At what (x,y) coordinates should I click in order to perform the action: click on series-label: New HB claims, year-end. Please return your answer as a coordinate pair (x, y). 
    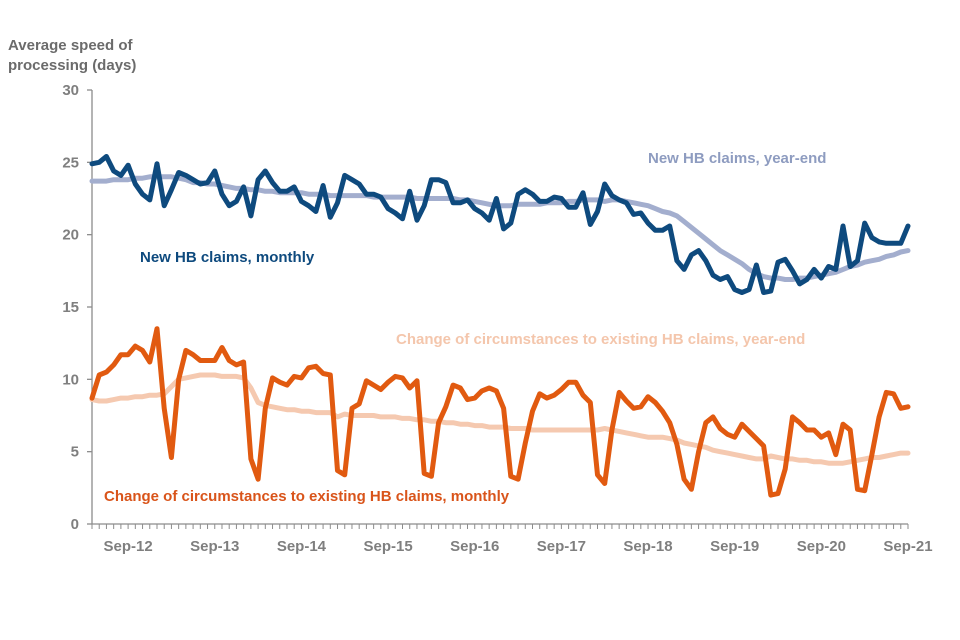
    Looking at the image, I should click on (737, 158).